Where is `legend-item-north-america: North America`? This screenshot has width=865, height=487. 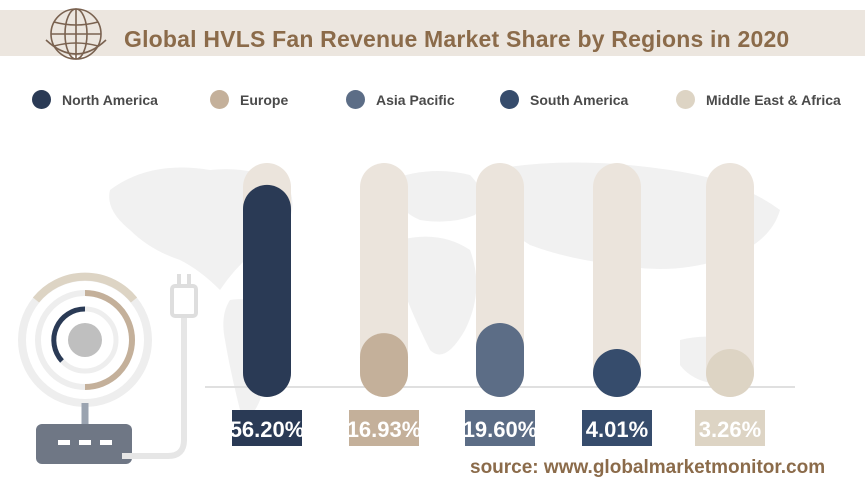
legend-item-north-america: North America is located at coordinates (95, 99).